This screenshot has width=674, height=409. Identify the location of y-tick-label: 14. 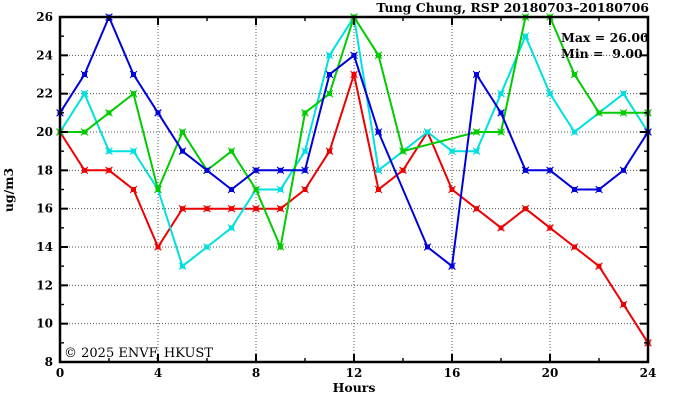
(44, 247).